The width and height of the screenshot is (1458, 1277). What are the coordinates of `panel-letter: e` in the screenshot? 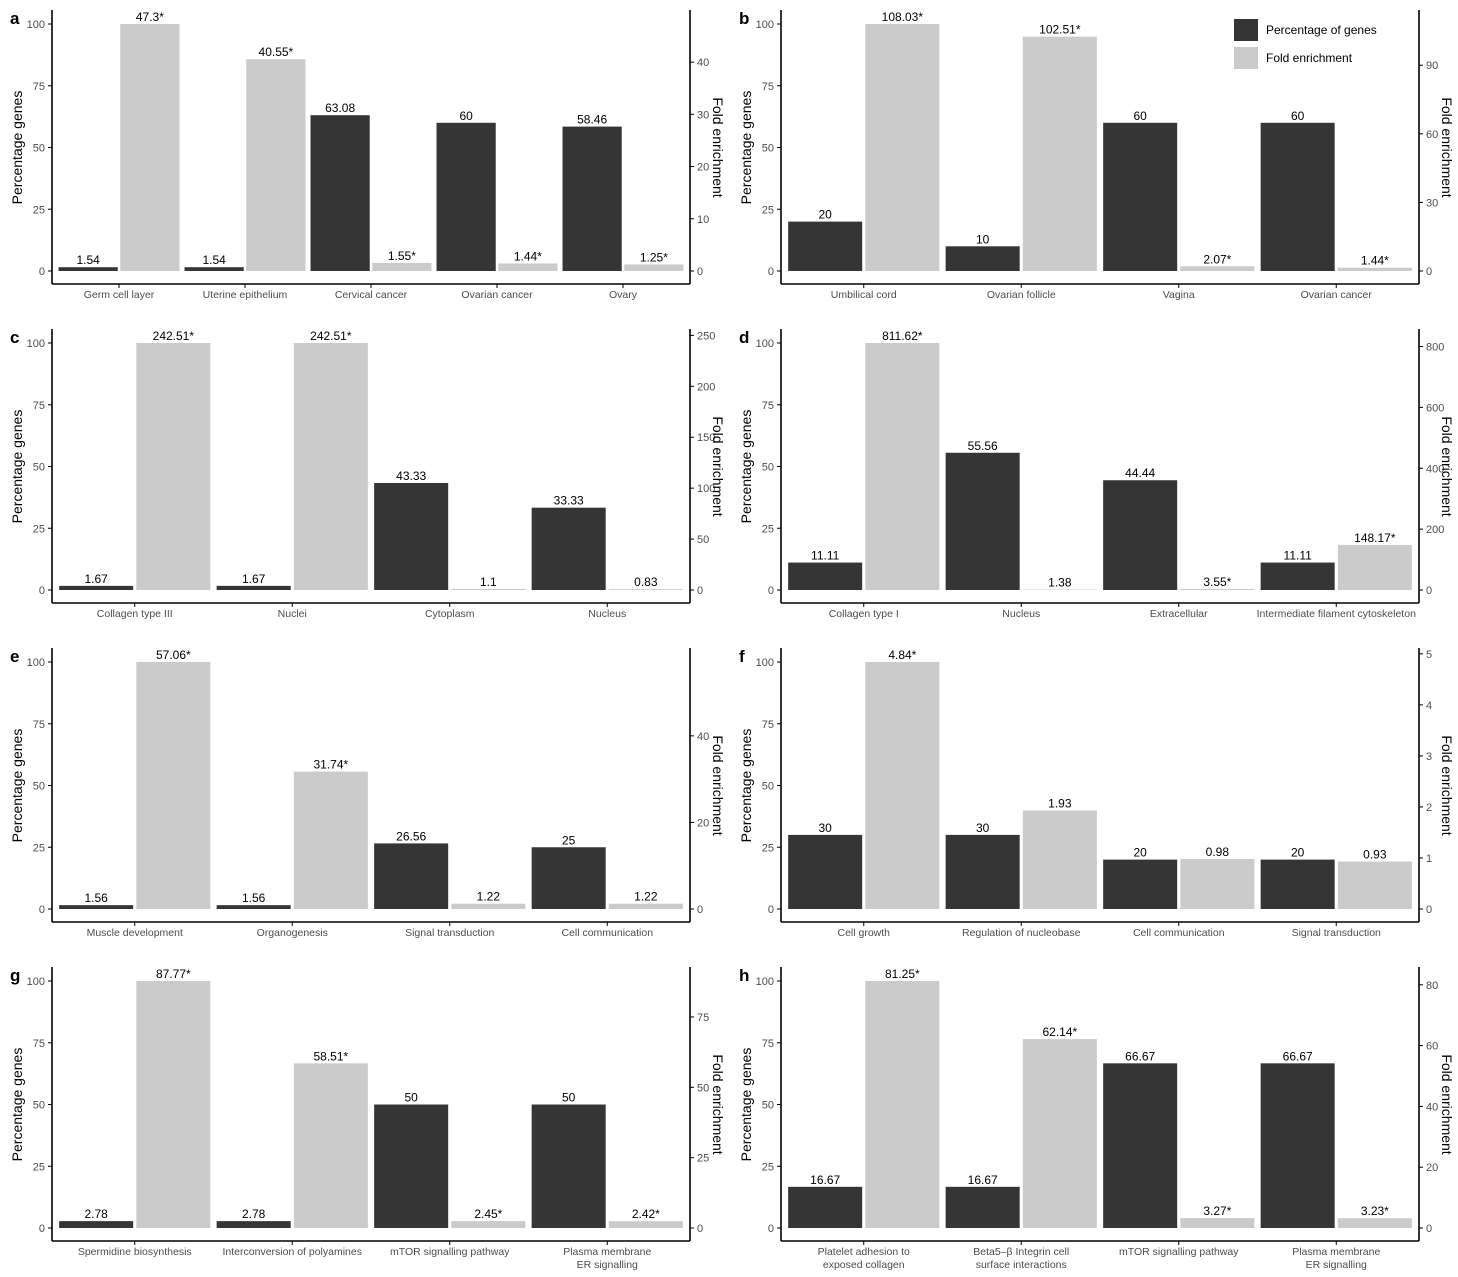 It's located at (14, 656).